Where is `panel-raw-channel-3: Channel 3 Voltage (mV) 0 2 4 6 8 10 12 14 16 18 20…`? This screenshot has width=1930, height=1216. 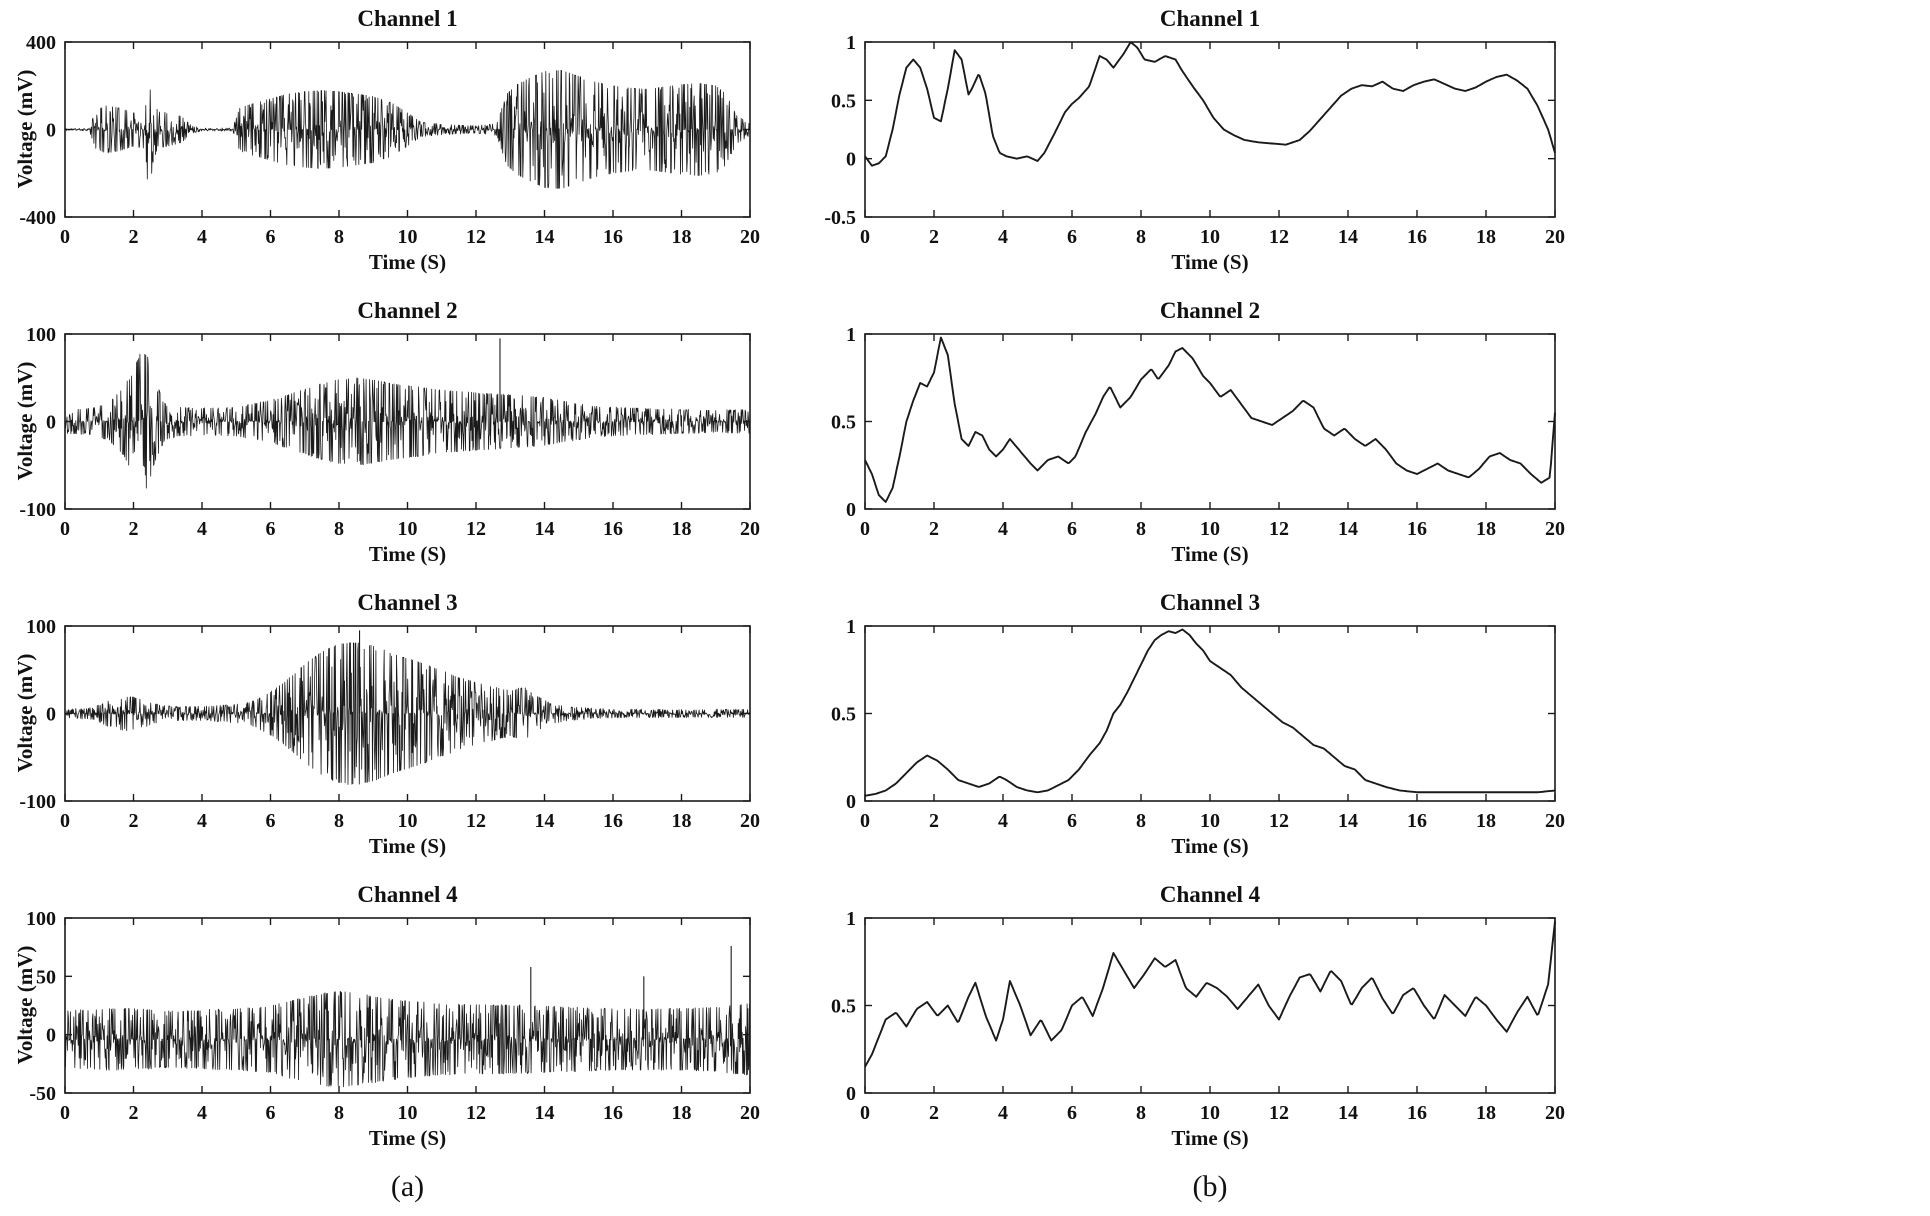
panel-raw-channel-3: Channel 3 Voltage (mV) 0 2 4 6 8 10 12 14 16 18 20… is located at coordinates (405, 730).